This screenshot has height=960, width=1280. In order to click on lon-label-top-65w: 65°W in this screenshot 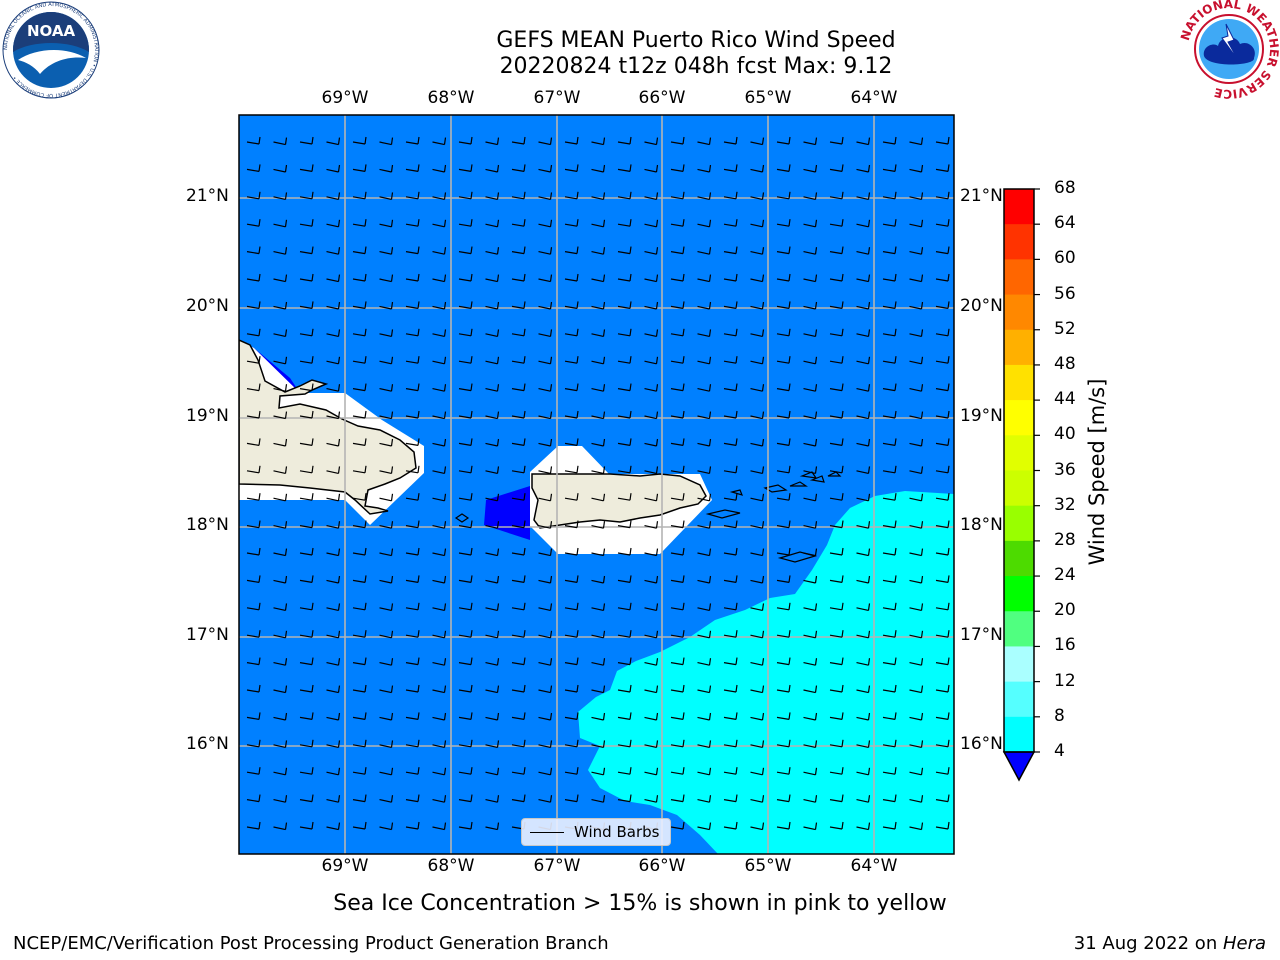, I will do `click(768, 98)`.